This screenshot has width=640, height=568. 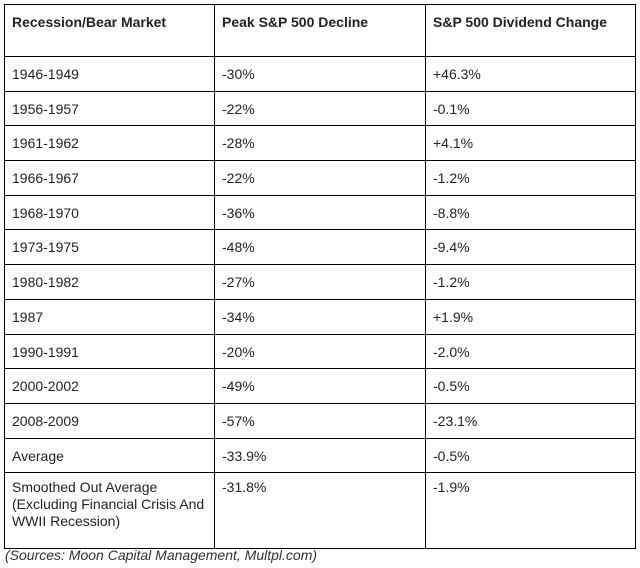 I want to click on cell-period: 1961-1962, so click(x=109, y=143).